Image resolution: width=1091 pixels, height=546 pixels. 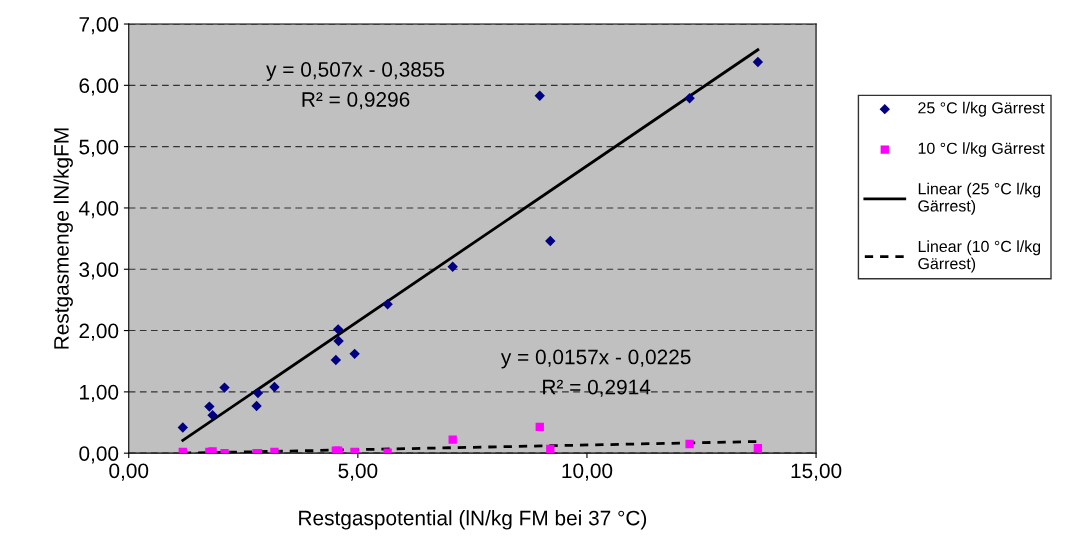 I want to click on legend-label: 25 °C l/kg Gärrest, so click(x=981, y=109).